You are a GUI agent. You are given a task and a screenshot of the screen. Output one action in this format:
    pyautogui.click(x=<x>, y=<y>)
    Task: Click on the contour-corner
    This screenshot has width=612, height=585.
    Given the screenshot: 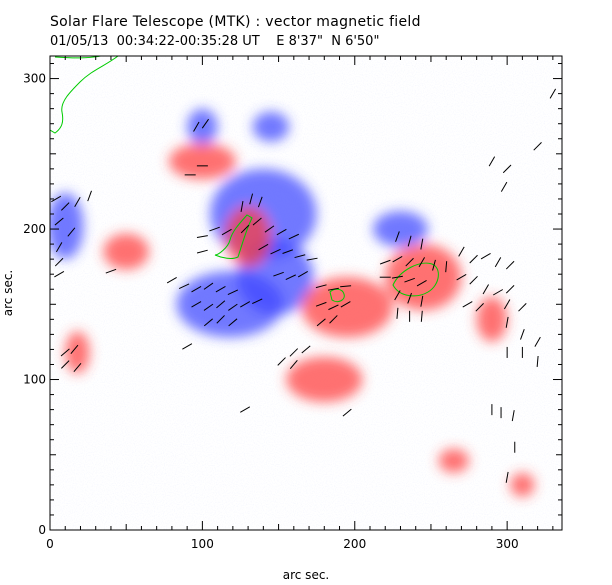 What is the action you would take?
    pyautogui.click(x=84, y=95)
    